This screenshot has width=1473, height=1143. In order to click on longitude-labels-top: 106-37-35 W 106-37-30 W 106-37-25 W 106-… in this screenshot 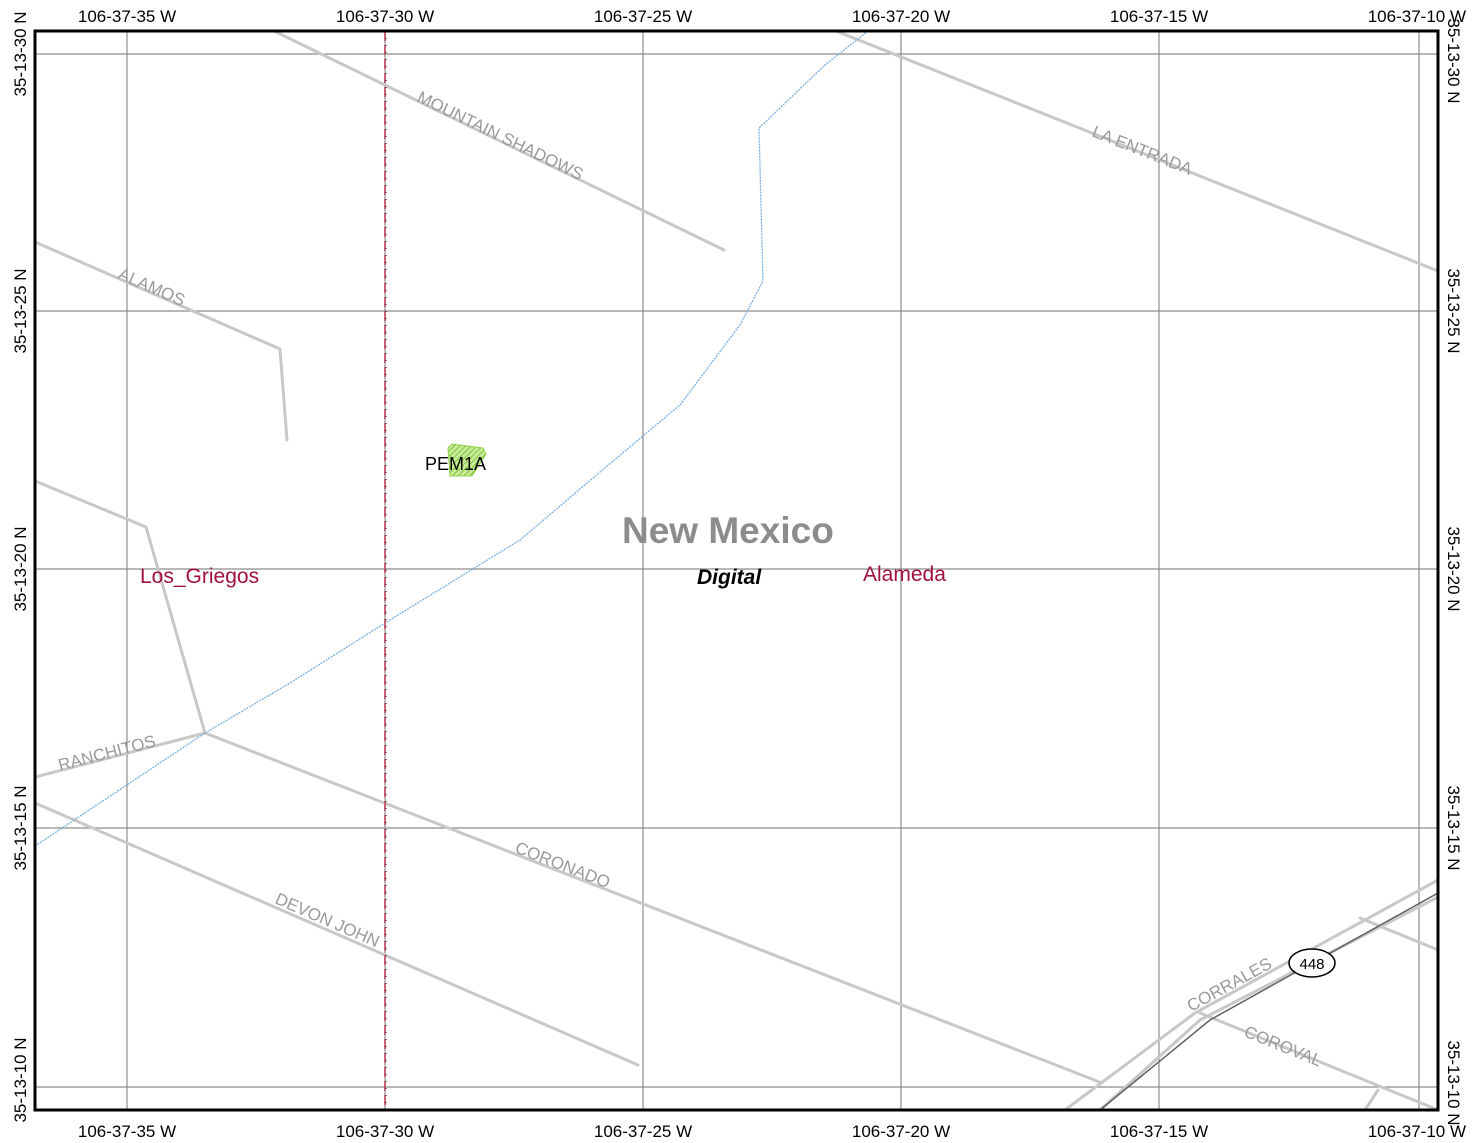, I will do `click(772, 16)`.